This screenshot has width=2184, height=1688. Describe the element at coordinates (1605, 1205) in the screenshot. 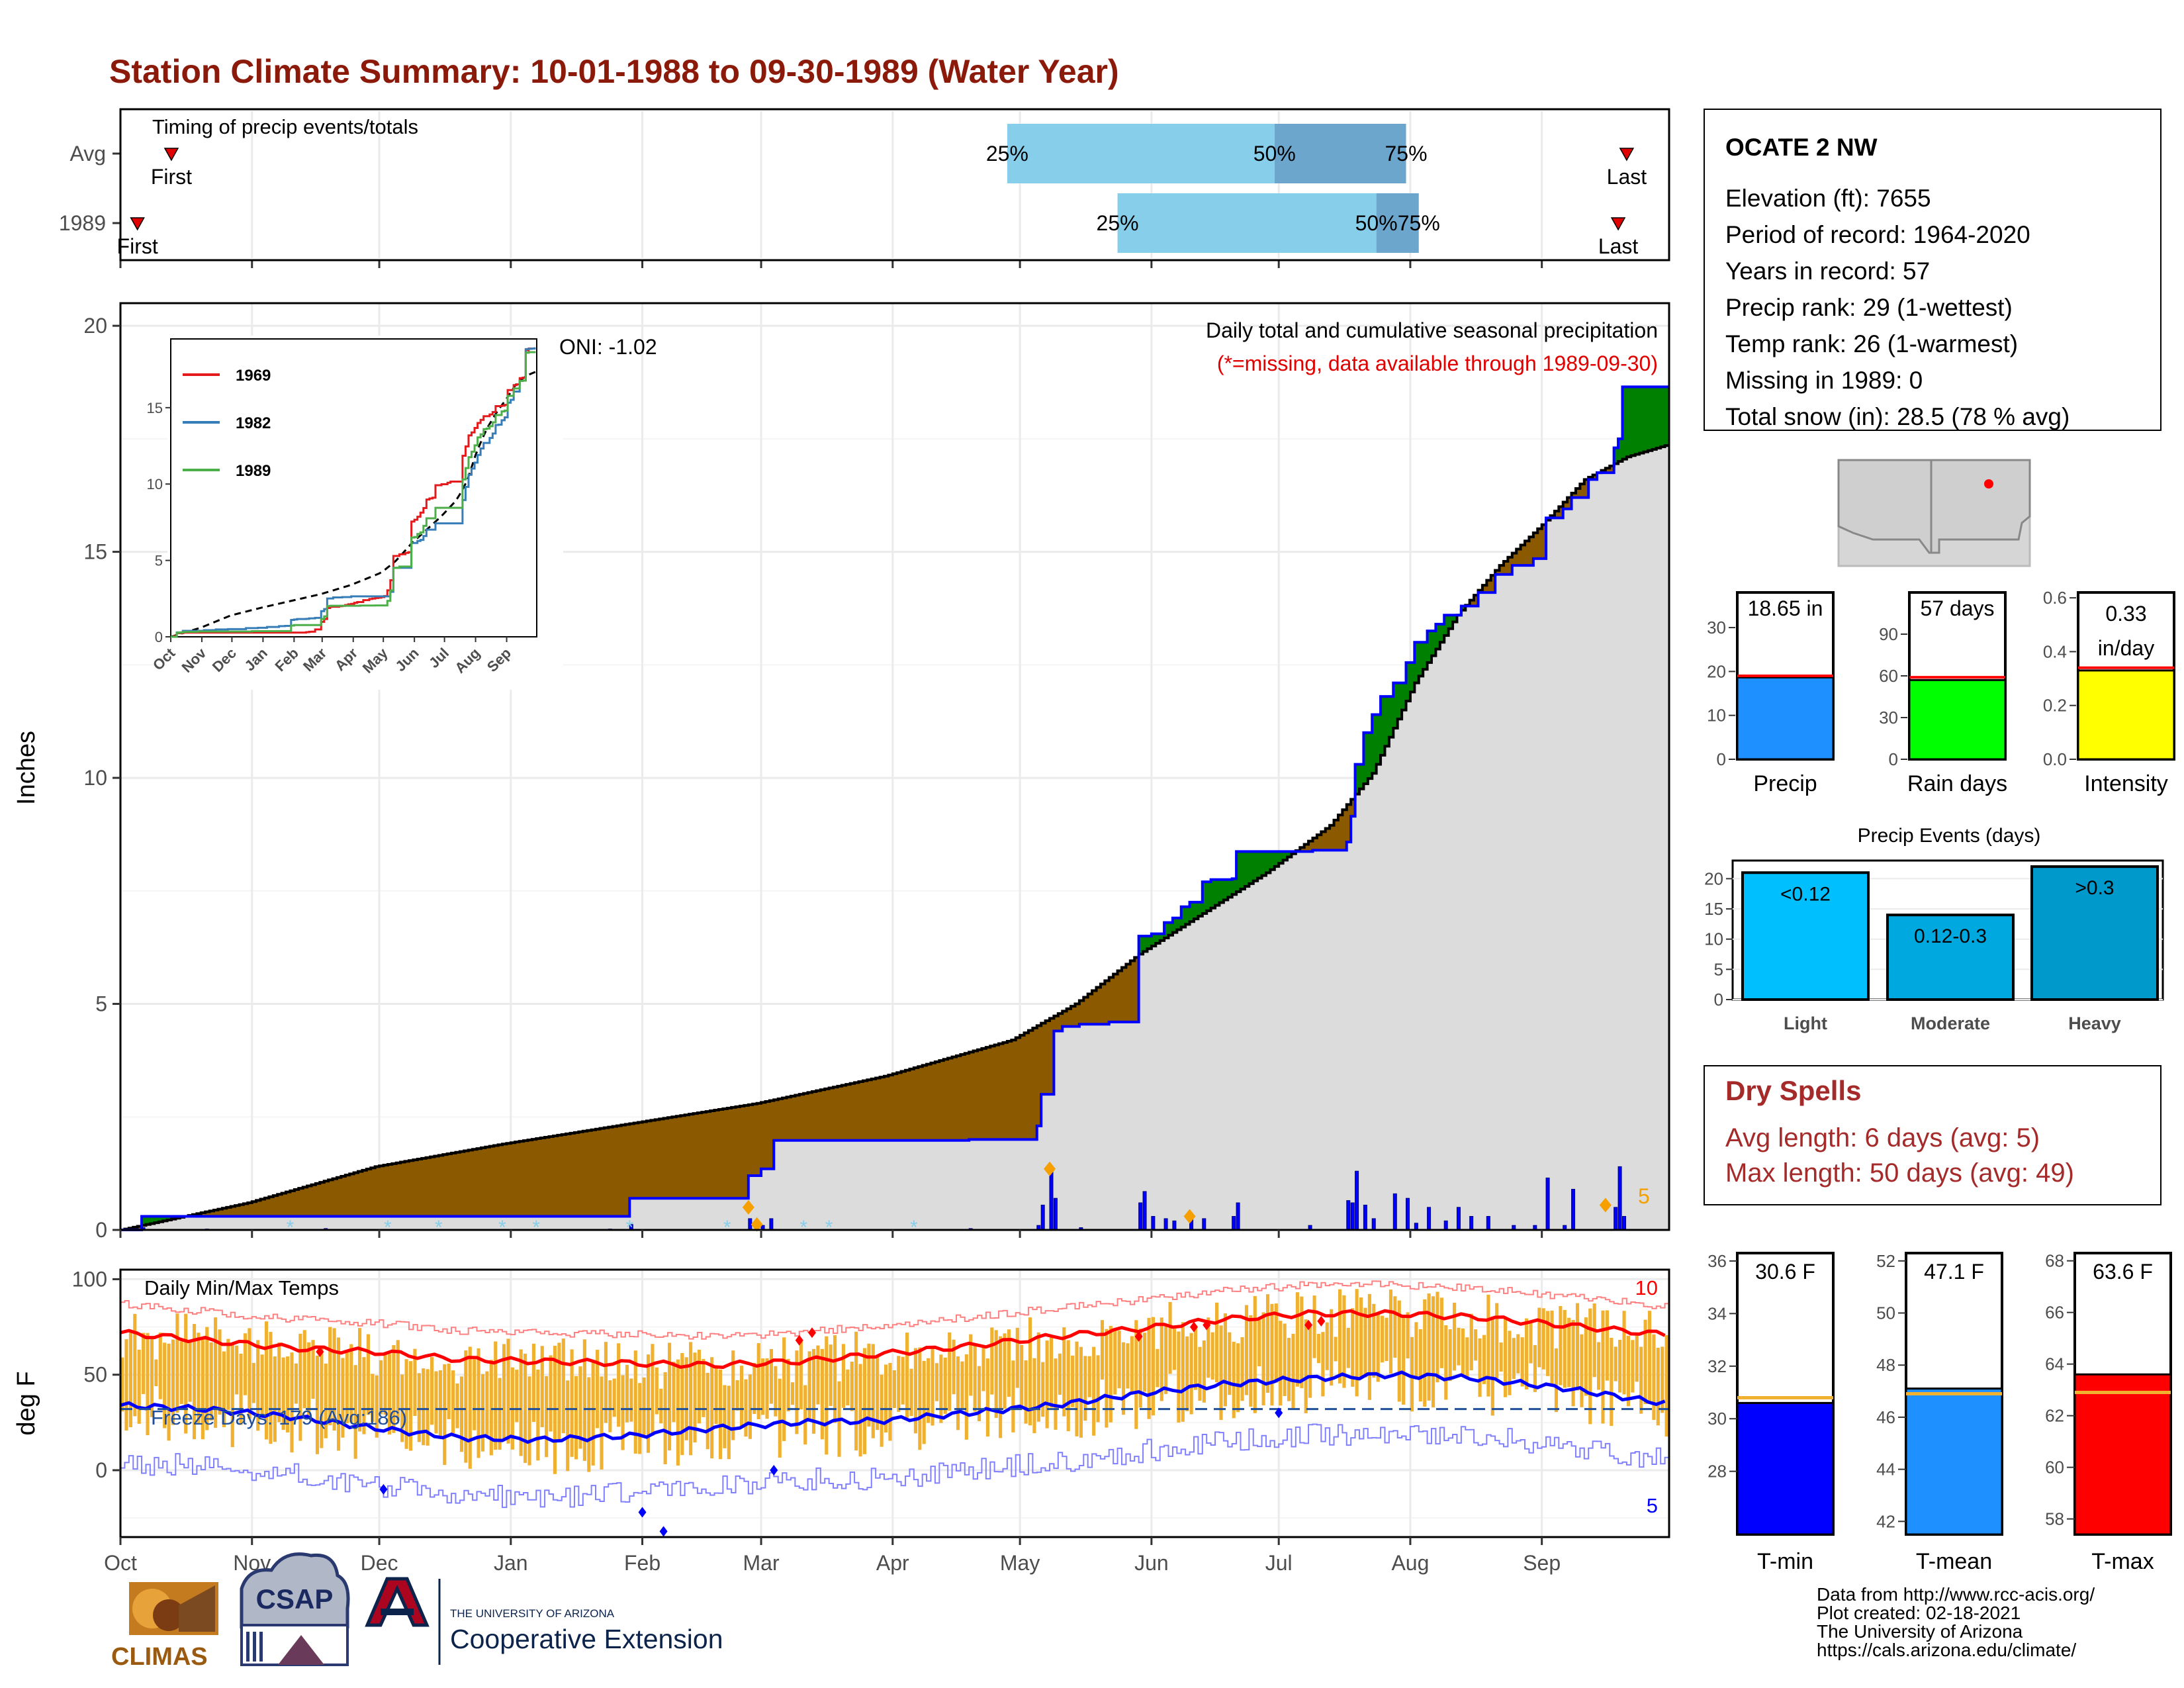

I see `extreme-precip-marker` at that location.